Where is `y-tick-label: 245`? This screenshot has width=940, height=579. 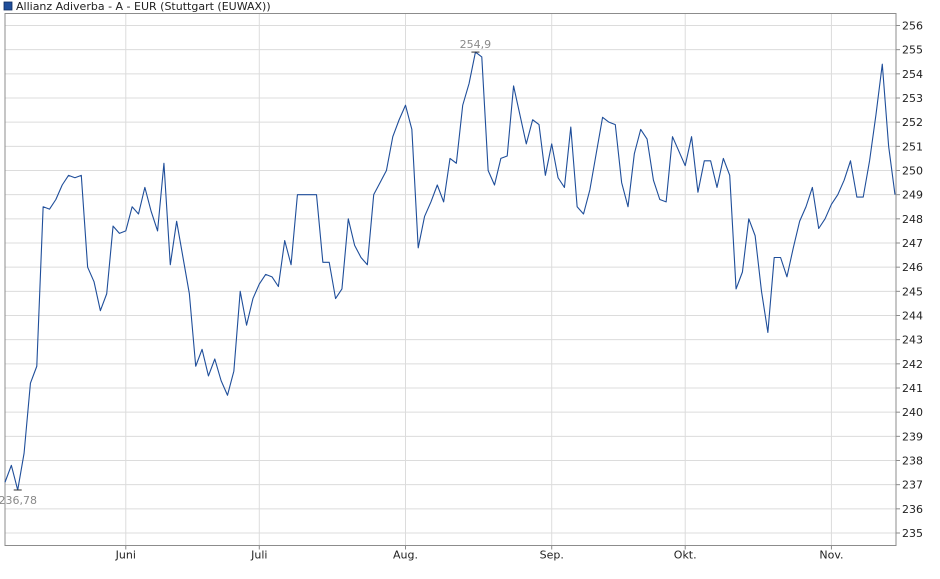
y-tick-label: 245 is located at coordinates (912, 291).